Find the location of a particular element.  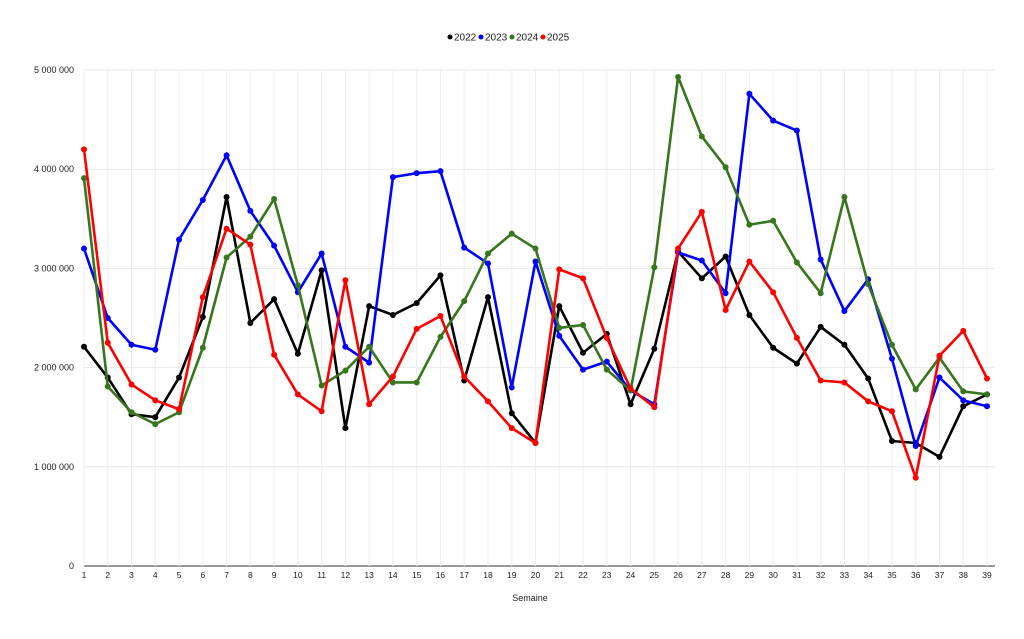

x-tick-label: 33 is located at coordinates (845, 575).